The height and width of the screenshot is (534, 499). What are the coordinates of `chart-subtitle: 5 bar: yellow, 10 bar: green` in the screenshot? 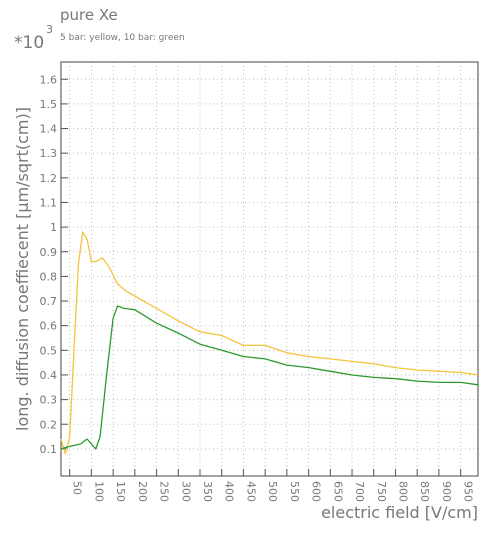 It's located at (122, 38).